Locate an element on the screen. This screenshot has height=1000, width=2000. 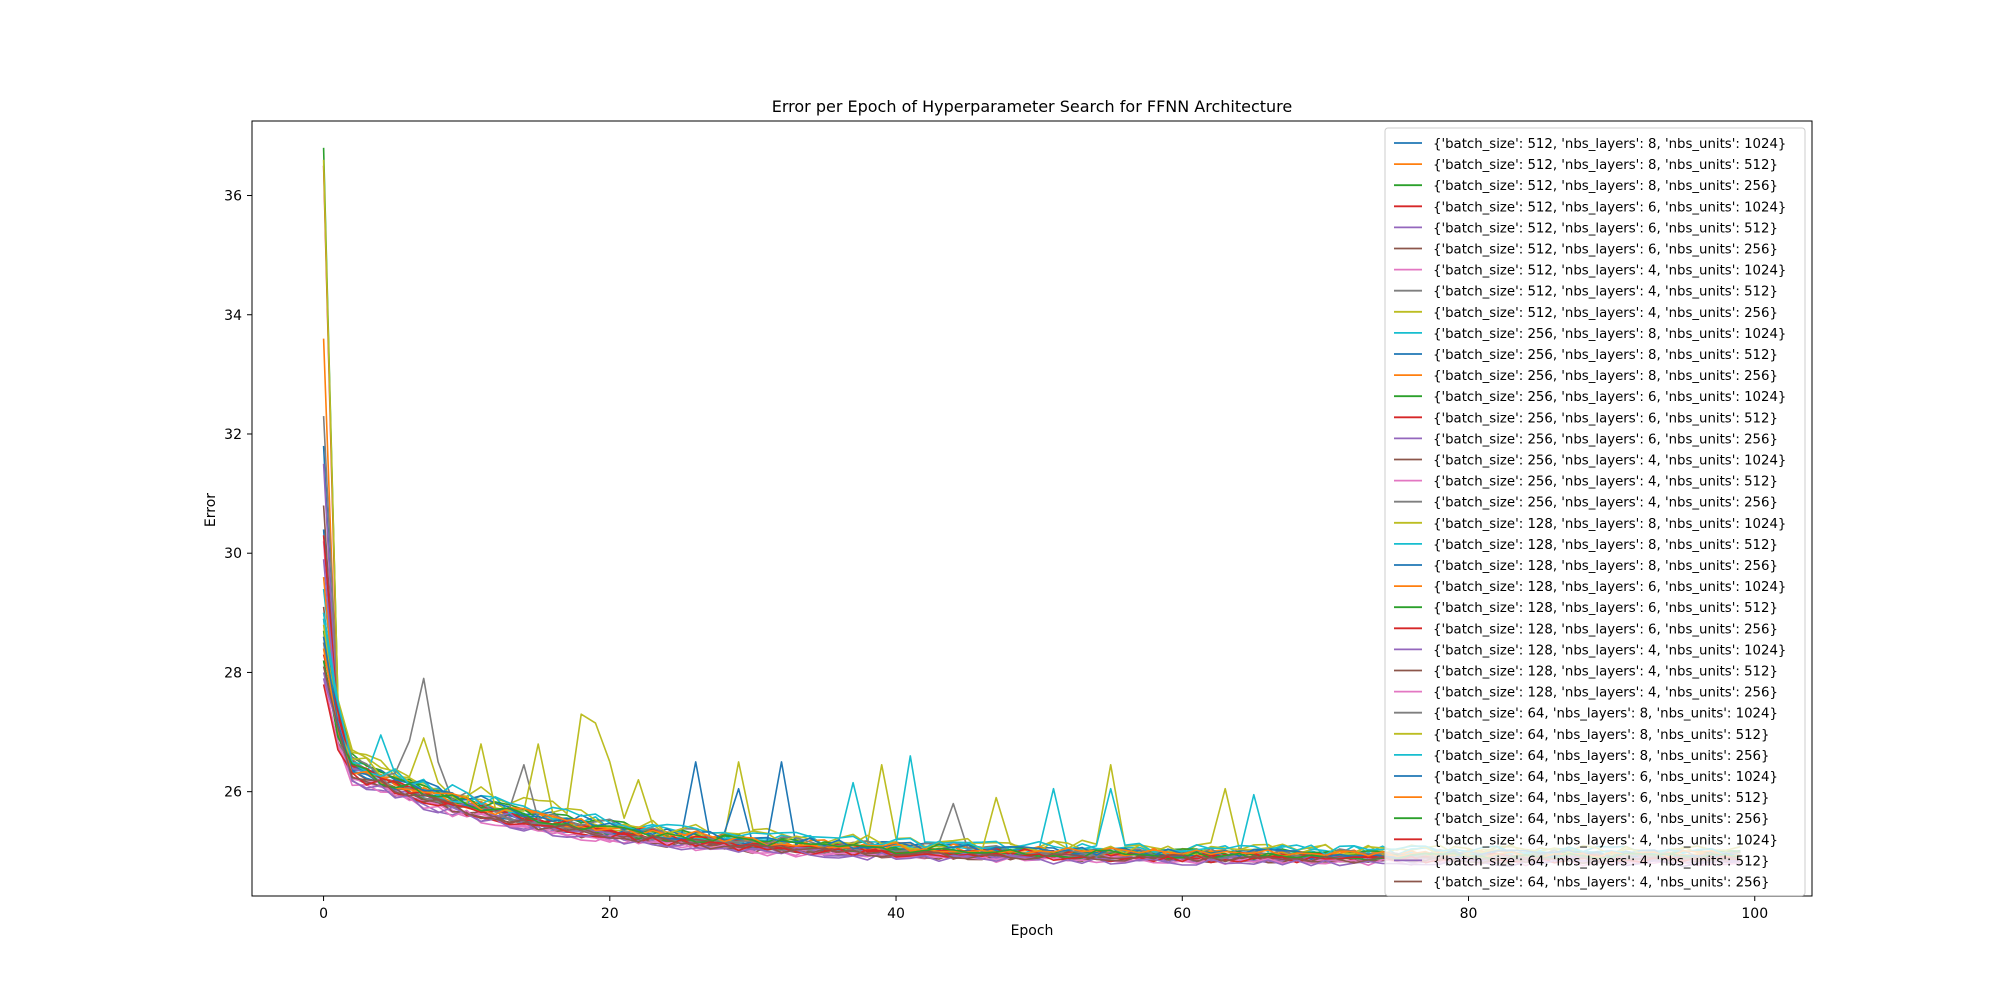
x-tick-label: 40 is located at coordinates (896, 914).